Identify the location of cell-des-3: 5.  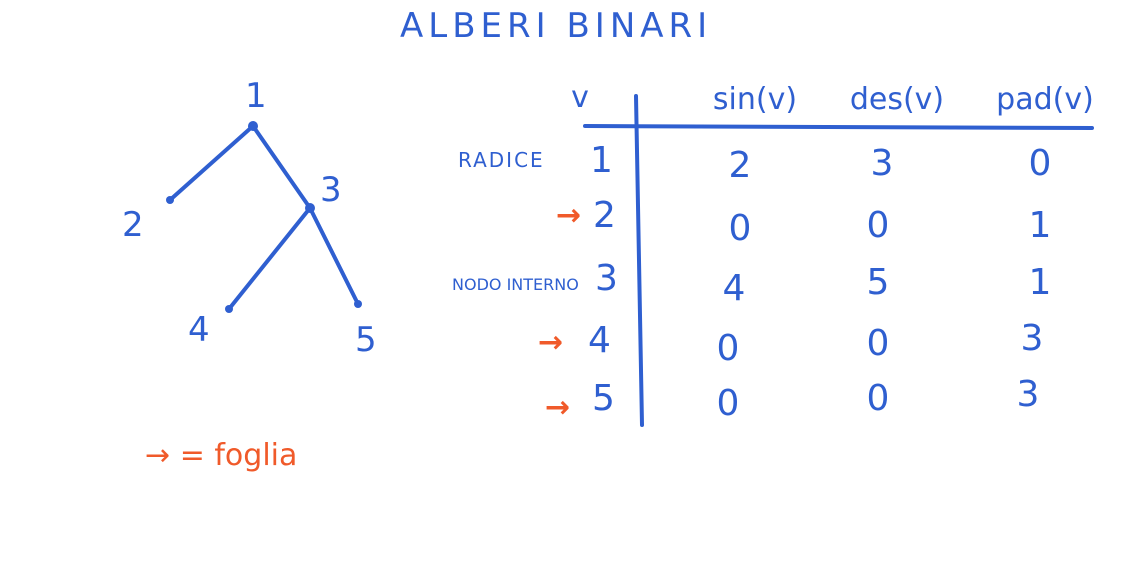
(878, 282).